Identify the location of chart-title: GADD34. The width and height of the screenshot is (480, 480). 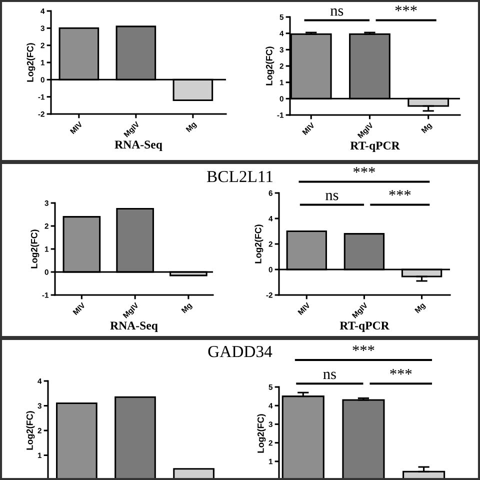
(240, 352).